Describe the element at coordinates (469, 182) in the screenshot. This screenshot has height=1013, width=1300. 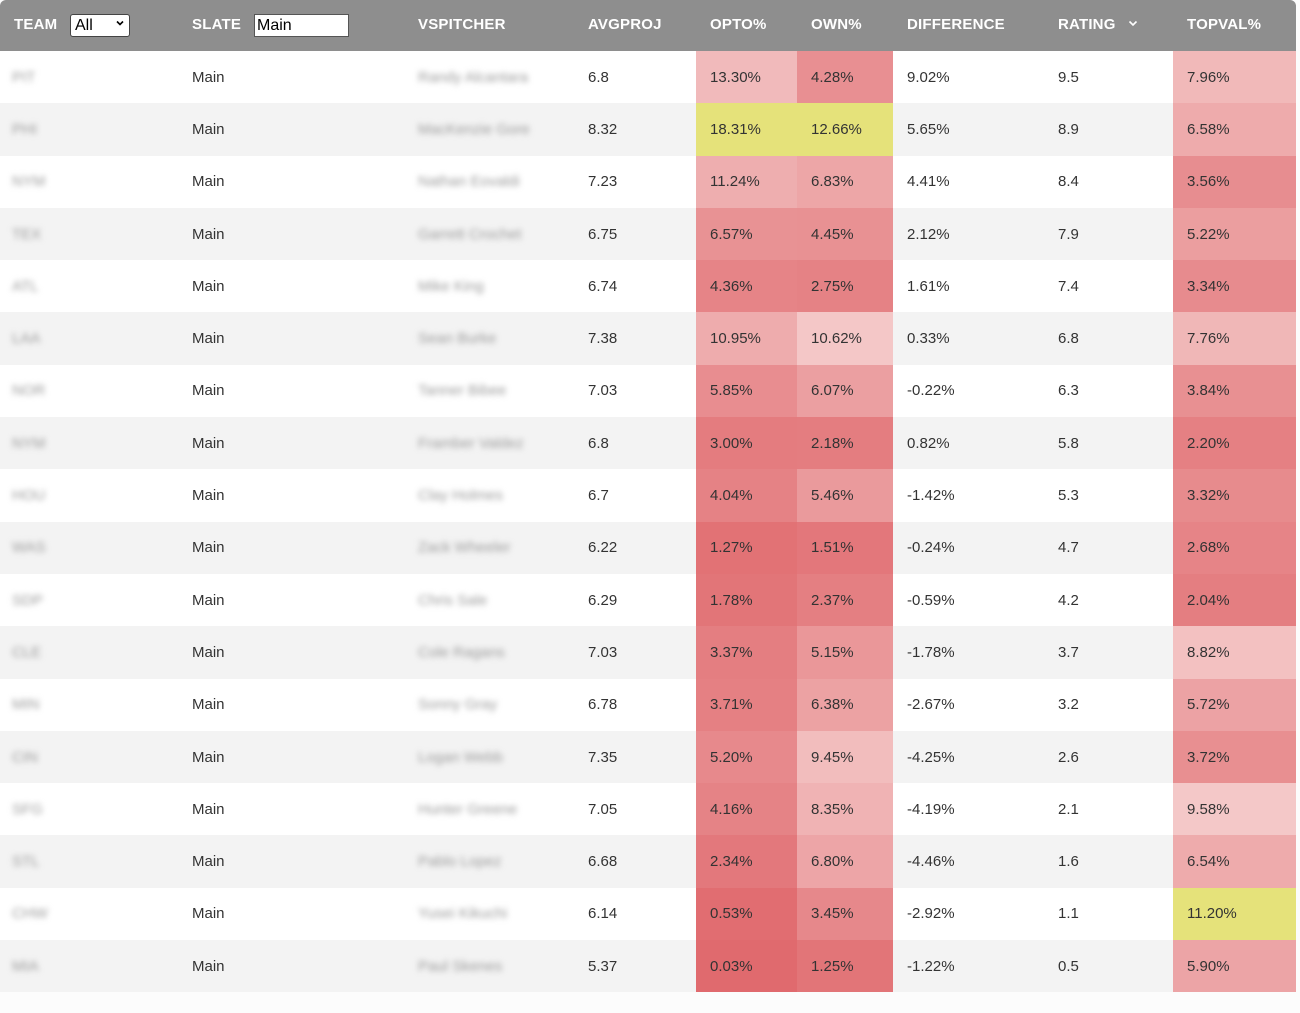
I see `vspitcher-cell-text: Nathan Eovaldi` at that location.